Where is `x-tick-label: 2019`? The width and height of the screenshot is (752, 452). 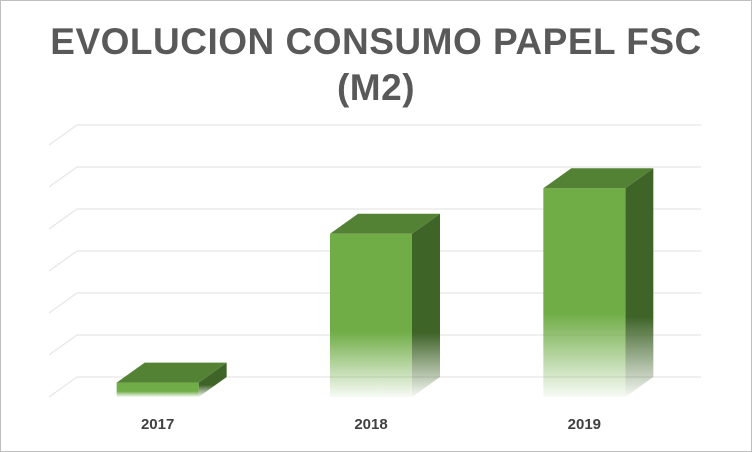 x-tick-label: 2019 is located at coordinates (584, 424).